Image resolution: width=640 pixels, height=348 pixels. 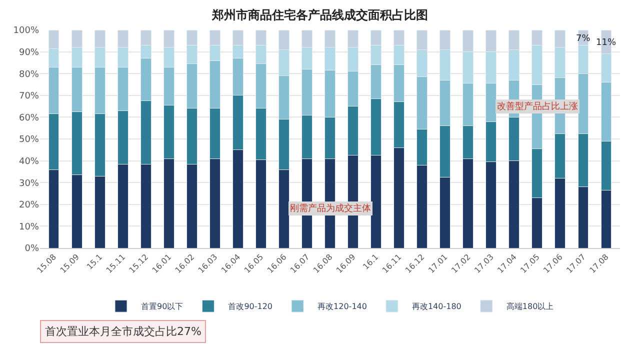 I want to click on legend-label: 首置90以下, so click(x=162, y=307).